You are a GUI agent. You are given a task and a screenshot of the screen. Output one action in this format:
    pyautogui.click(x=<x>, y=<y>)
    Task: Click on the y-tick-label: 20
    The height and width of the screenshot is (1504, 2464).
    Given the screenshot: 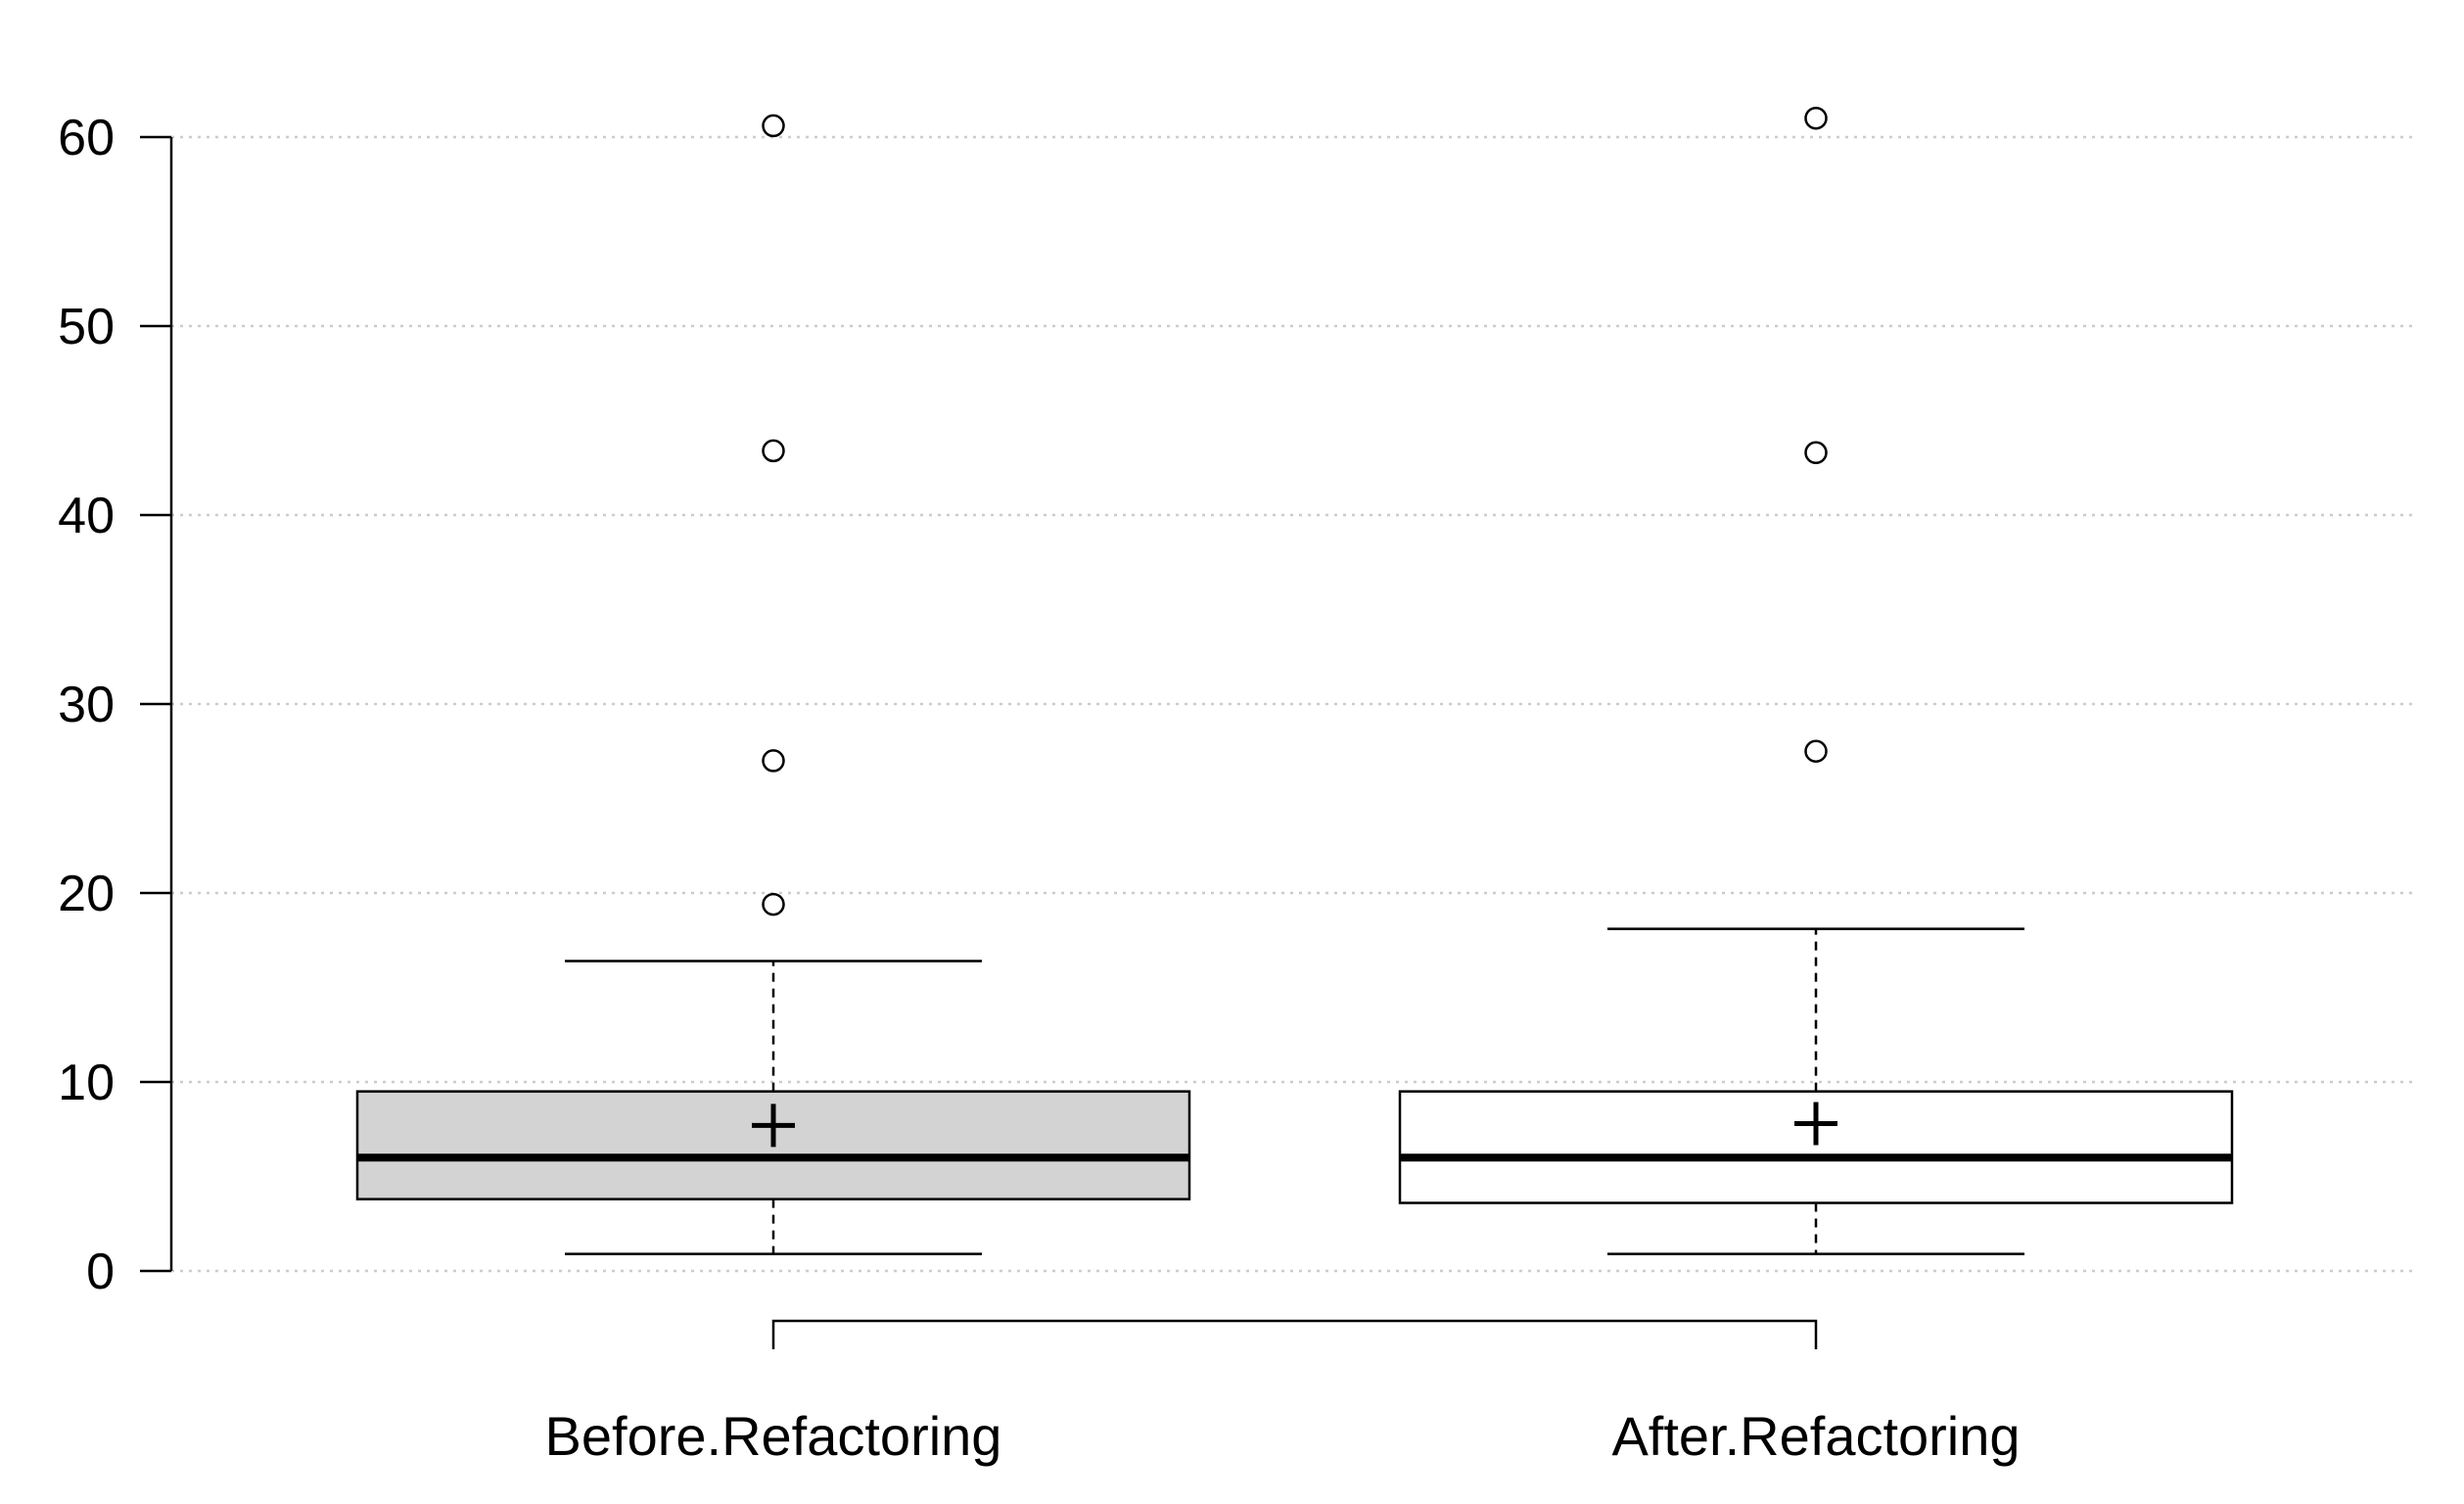 What is the action you would take?
    pyautogui.click(x=86, y=894)
    